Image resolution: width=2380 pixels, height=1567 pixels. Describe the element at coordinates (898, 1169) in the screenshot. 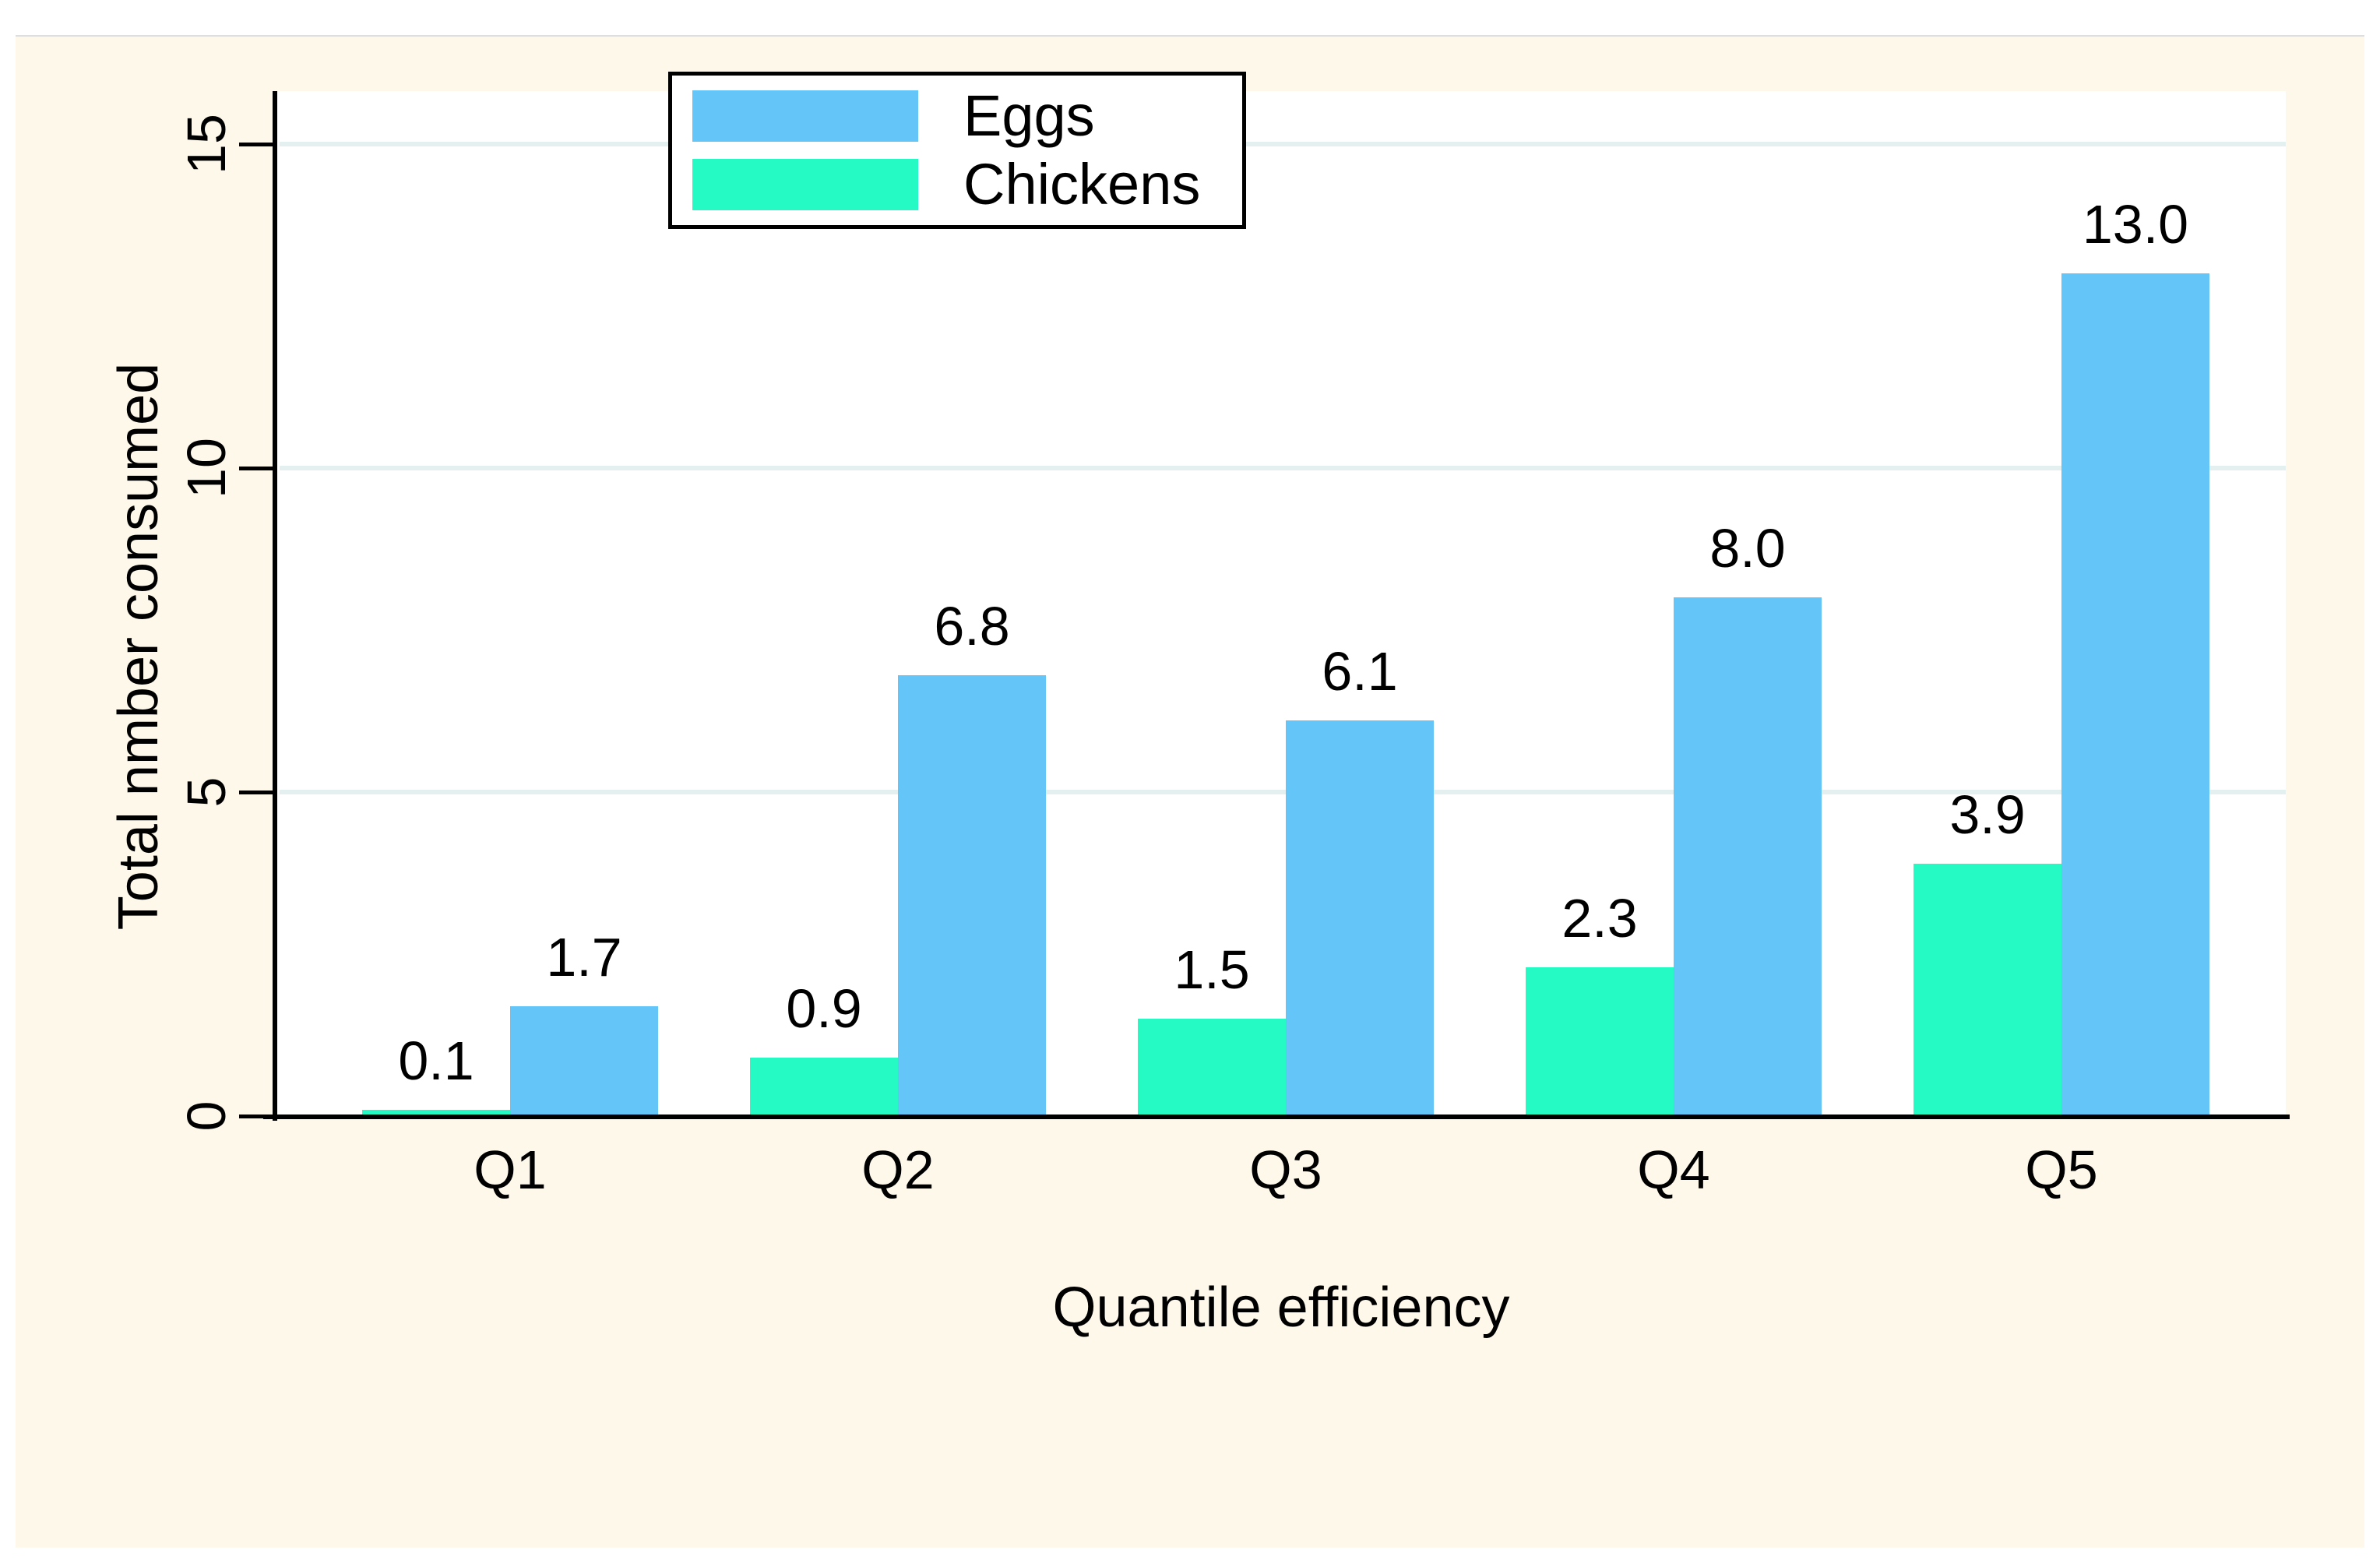

I see `x-category-label-q2: Q2` at that location.